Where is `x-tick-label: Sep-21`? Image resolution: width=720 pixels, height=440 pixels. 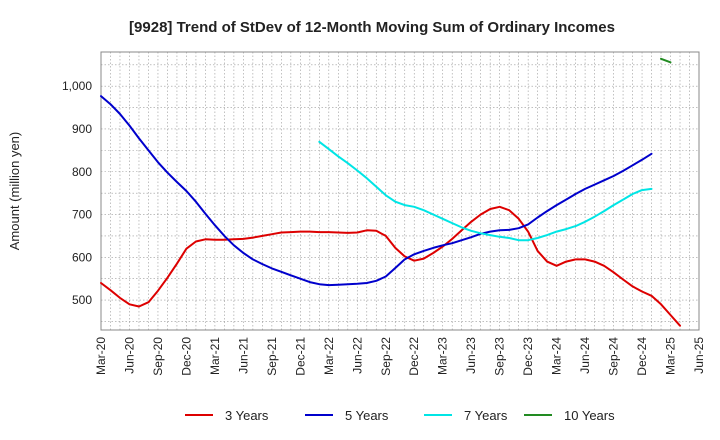
x-tick-label: Sep-21 is located at coordinates (272, 356).